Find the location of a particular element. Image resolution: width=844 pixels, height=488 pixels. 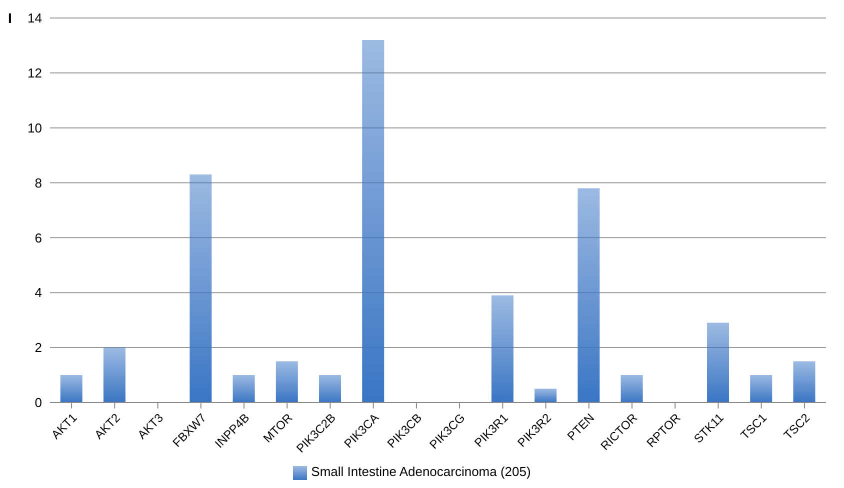

y-tick-label: 12 is located at coordinates (35, 73).